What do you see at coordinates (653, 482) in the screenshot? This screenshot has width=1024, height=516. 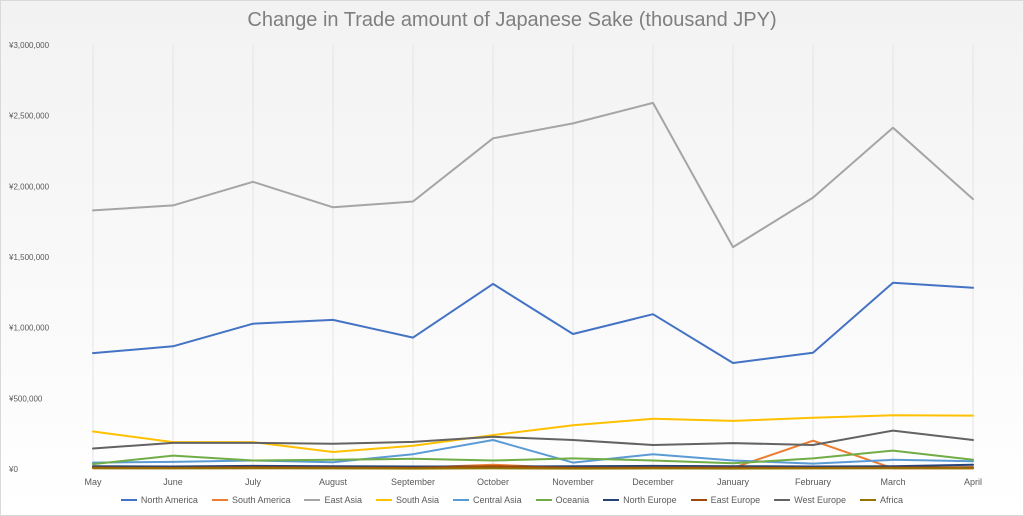 I see `x-tick-label: December` at bounding box center [653, 482].